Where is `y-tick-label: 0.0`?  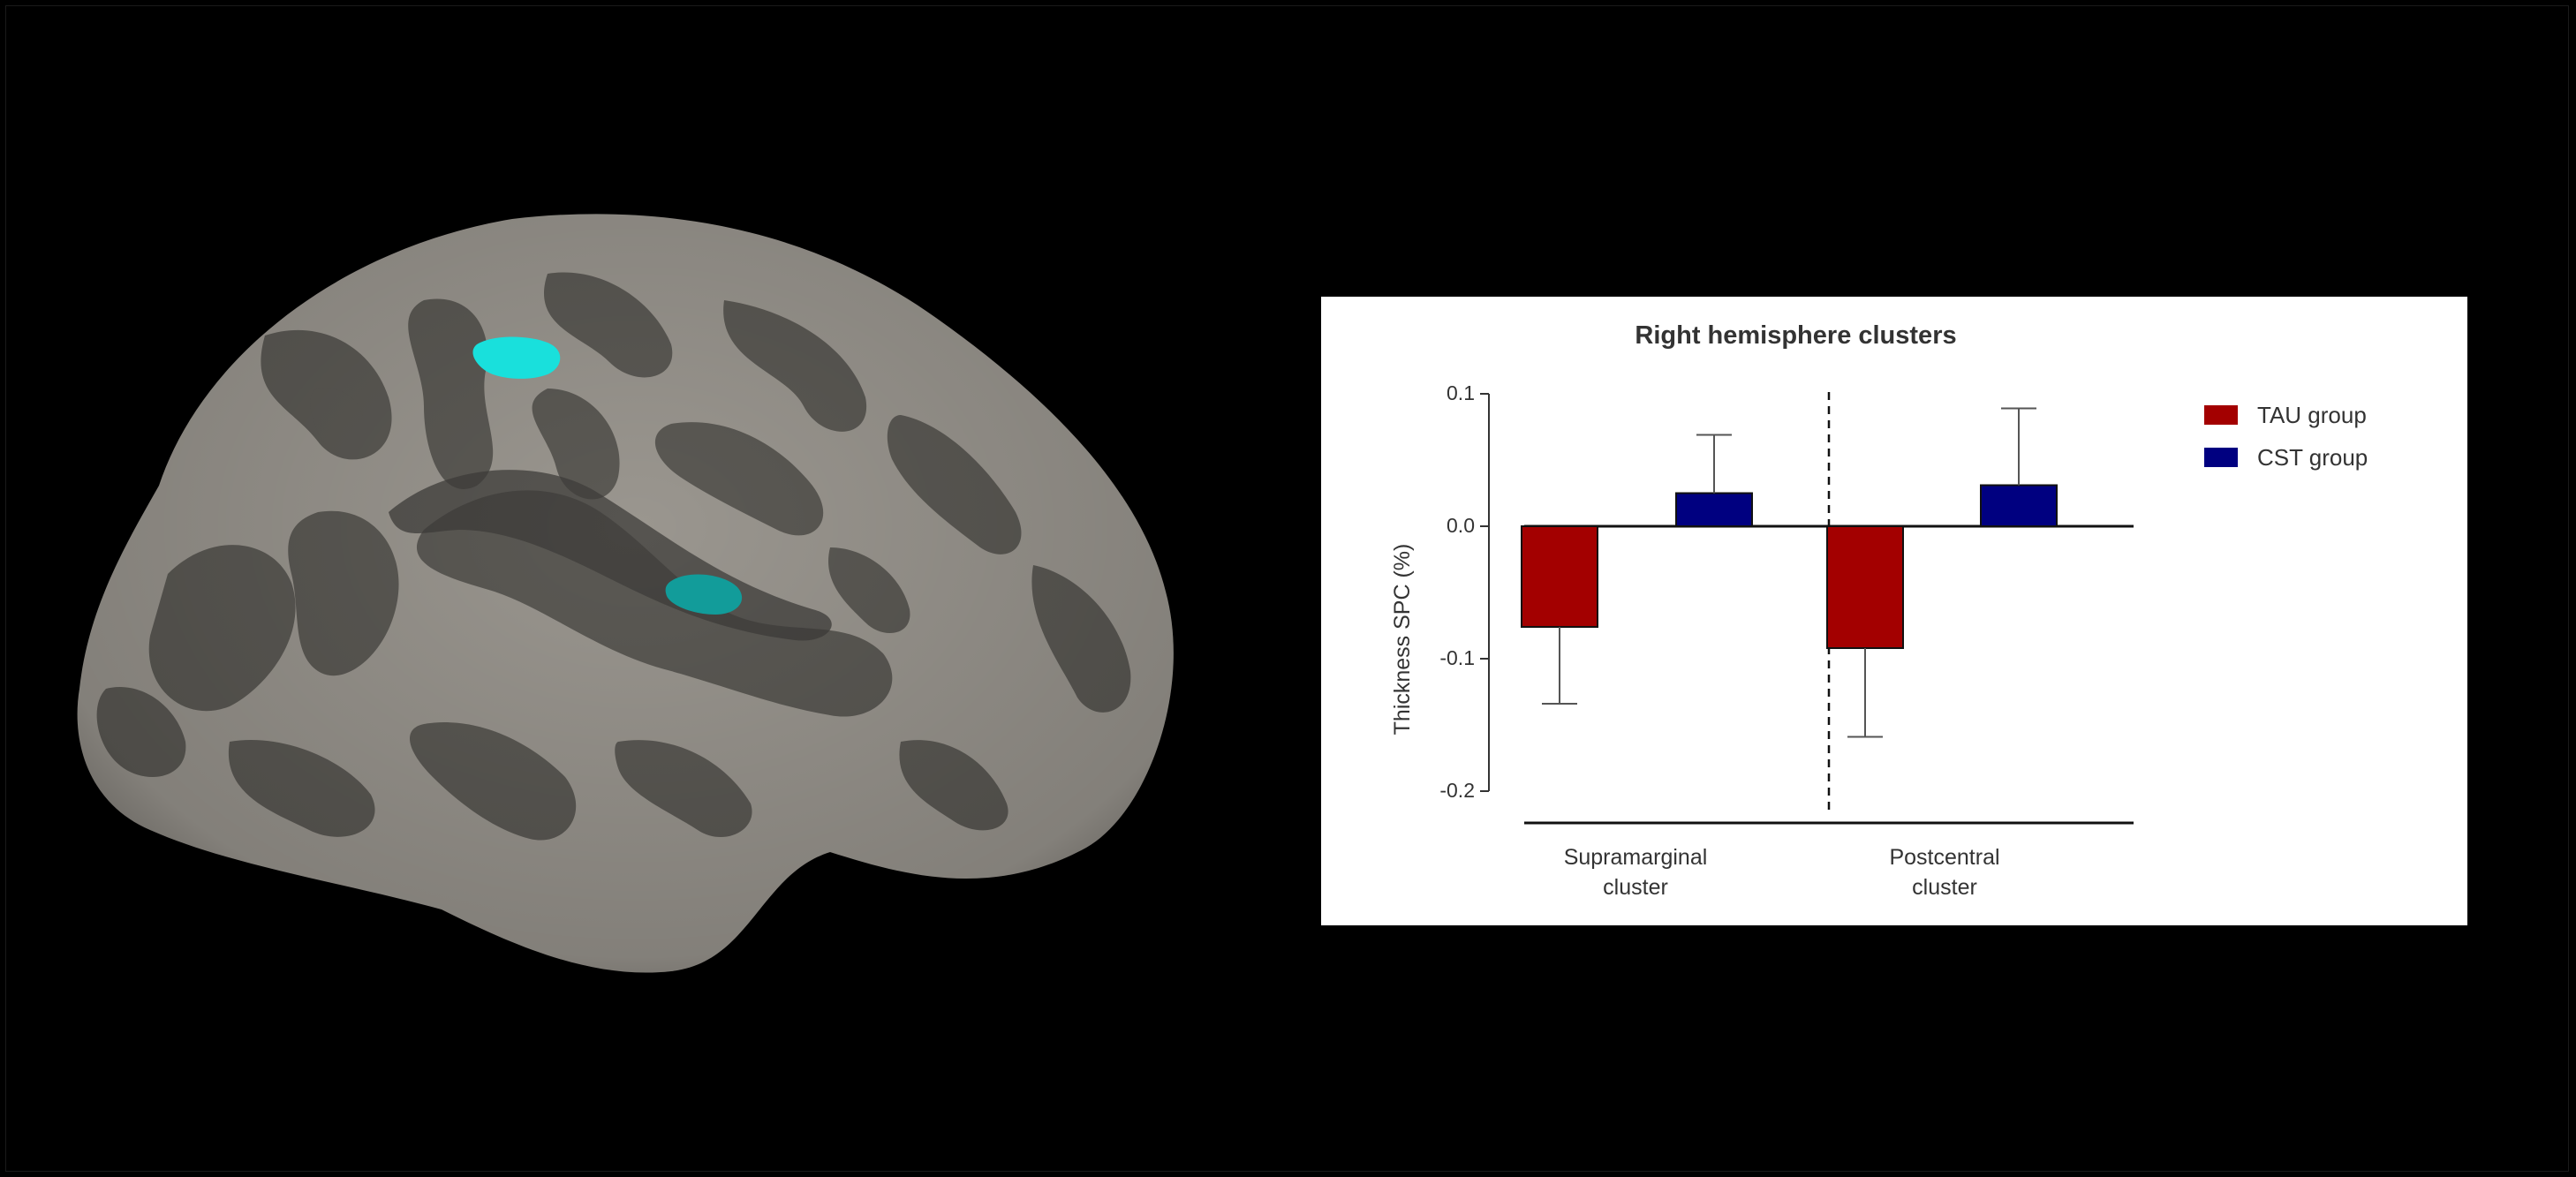 y-tick-label: 0.0 is located at coordinates (1461, 526).